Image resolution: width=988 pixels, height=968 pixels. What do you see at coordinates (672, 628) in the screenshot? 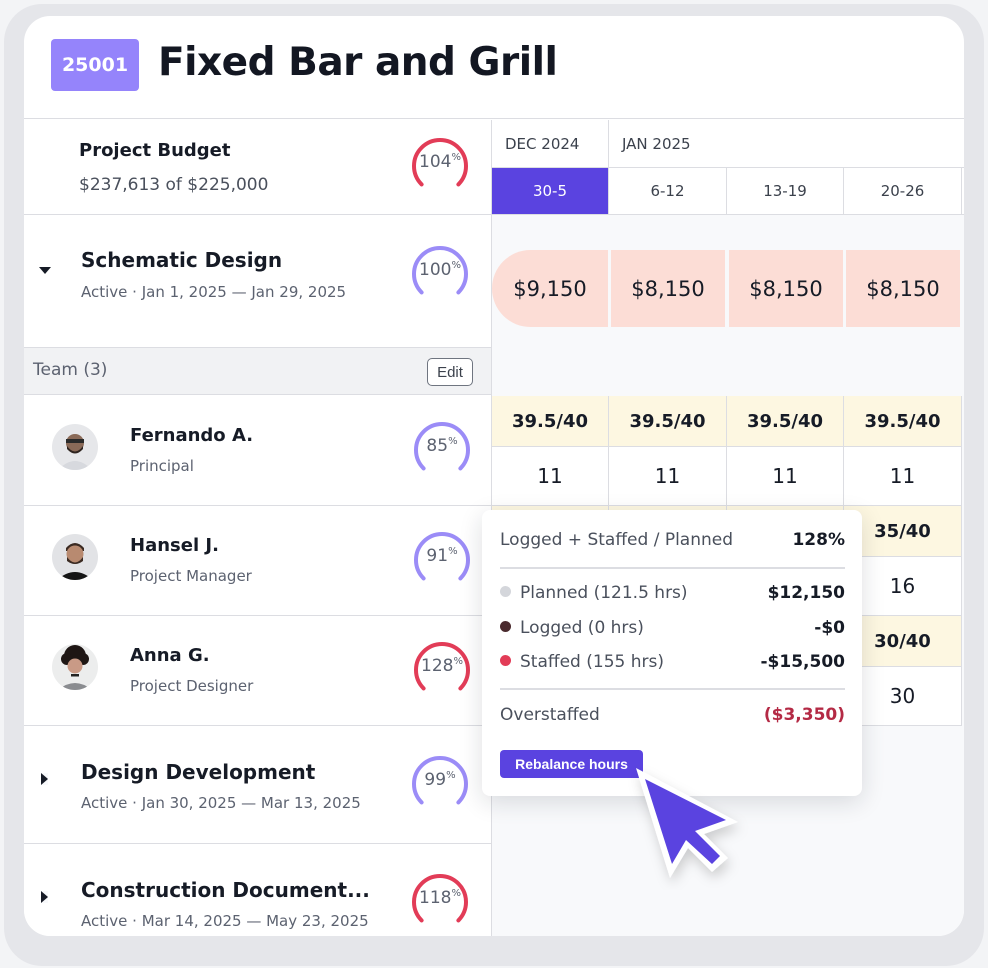
I see `popover-item-logged: Logged (0 hrs) -$0` at bounding box center [672, 628].